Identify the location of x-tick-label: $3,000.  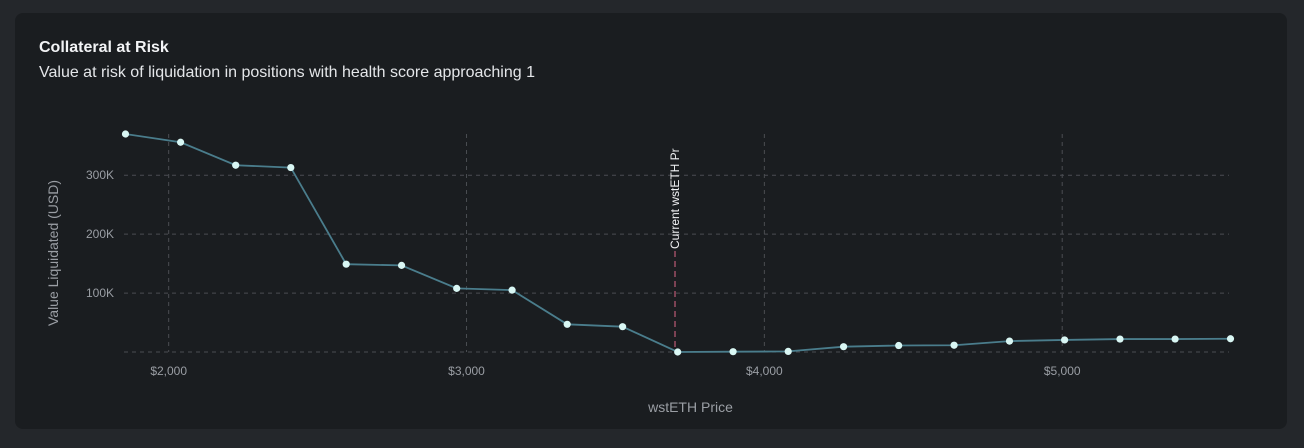
(466, 371).